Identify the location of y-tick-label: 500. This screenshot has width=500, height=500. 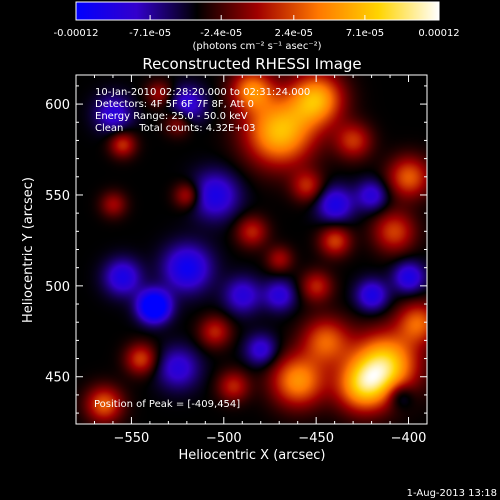
(57, 287).